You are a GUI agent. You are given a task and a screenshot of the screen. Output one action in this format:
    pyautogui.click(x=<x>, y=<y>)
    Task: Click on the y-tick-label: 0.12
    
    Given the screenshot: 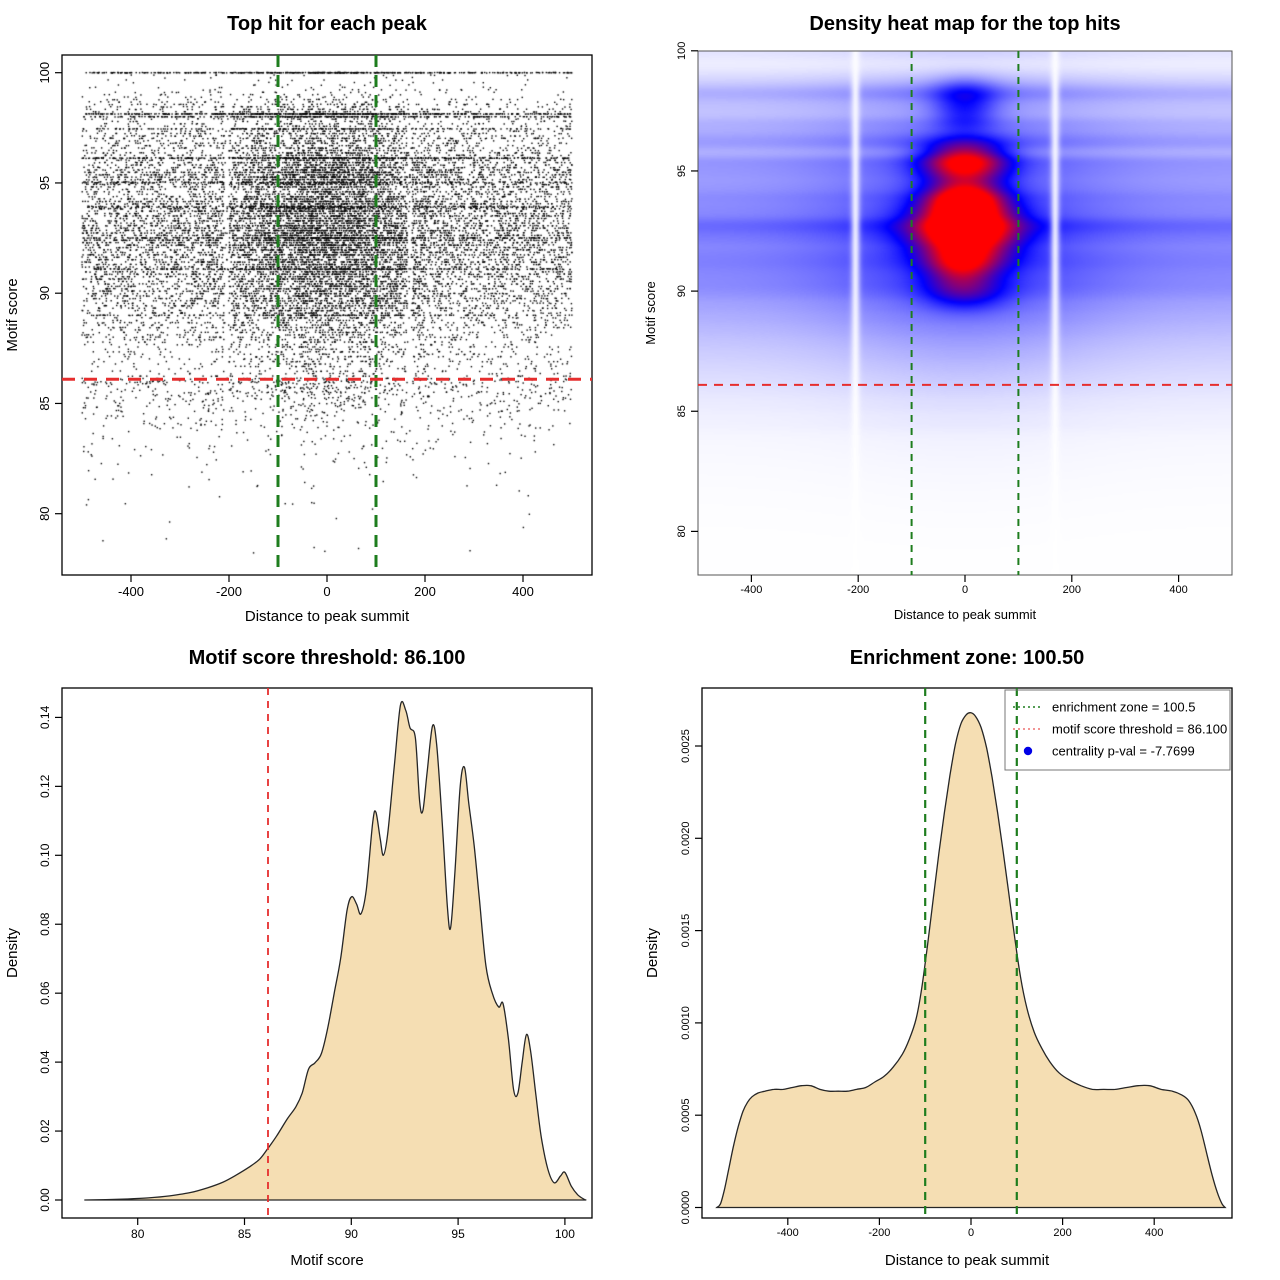 What is the action you would take?
    pyautogui.click(x=45, y=786)
    